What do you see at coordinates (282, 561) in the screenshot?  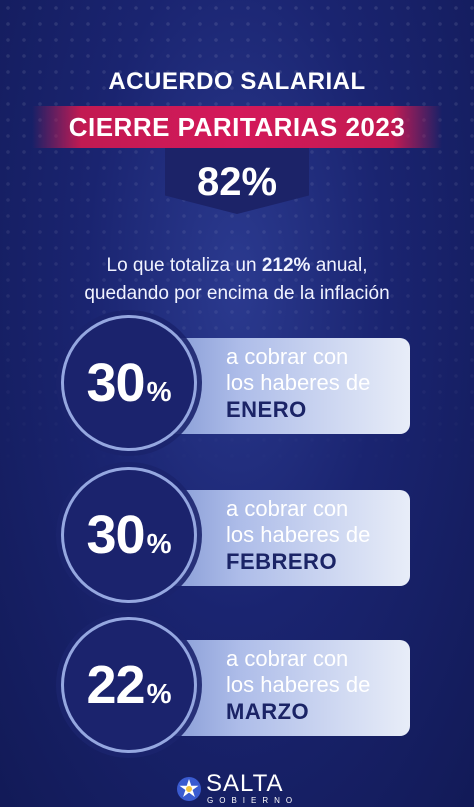 I see `installment-month: FEBRERO` at bounding box center [282, 561].